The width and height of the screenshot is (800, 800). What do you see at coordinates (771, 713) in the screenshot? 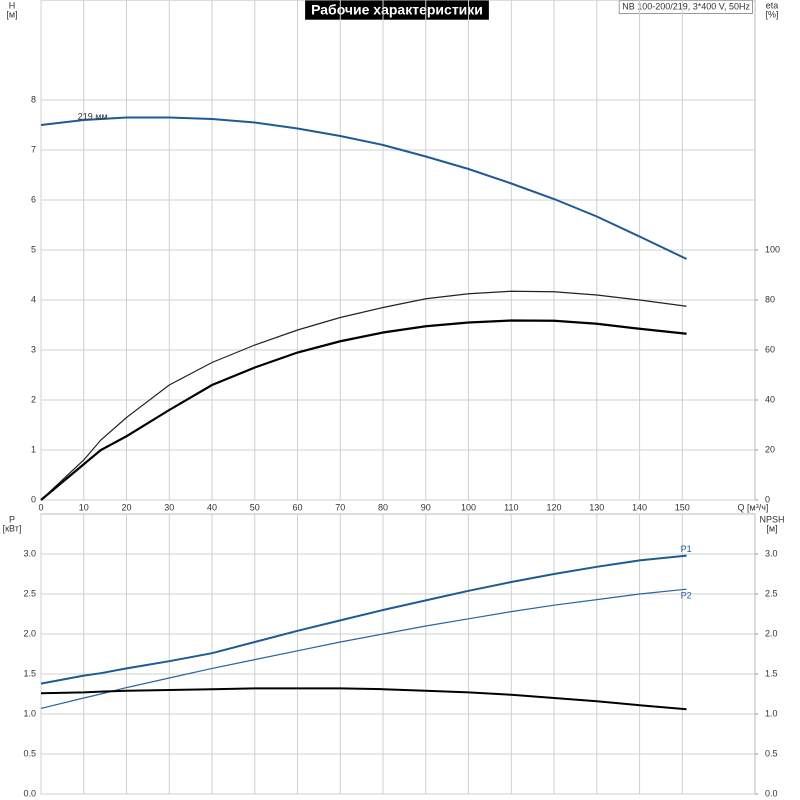
I see `y2-tick-label: 1.0` at bounding box center [771, 713].